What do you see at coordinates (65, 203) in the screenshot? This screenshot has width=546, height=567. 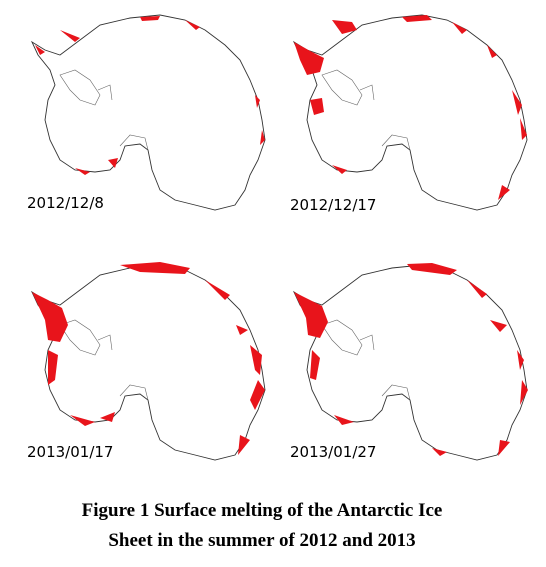 I see `panel-label: 2012/12/8` at bounding box center [65, 203].